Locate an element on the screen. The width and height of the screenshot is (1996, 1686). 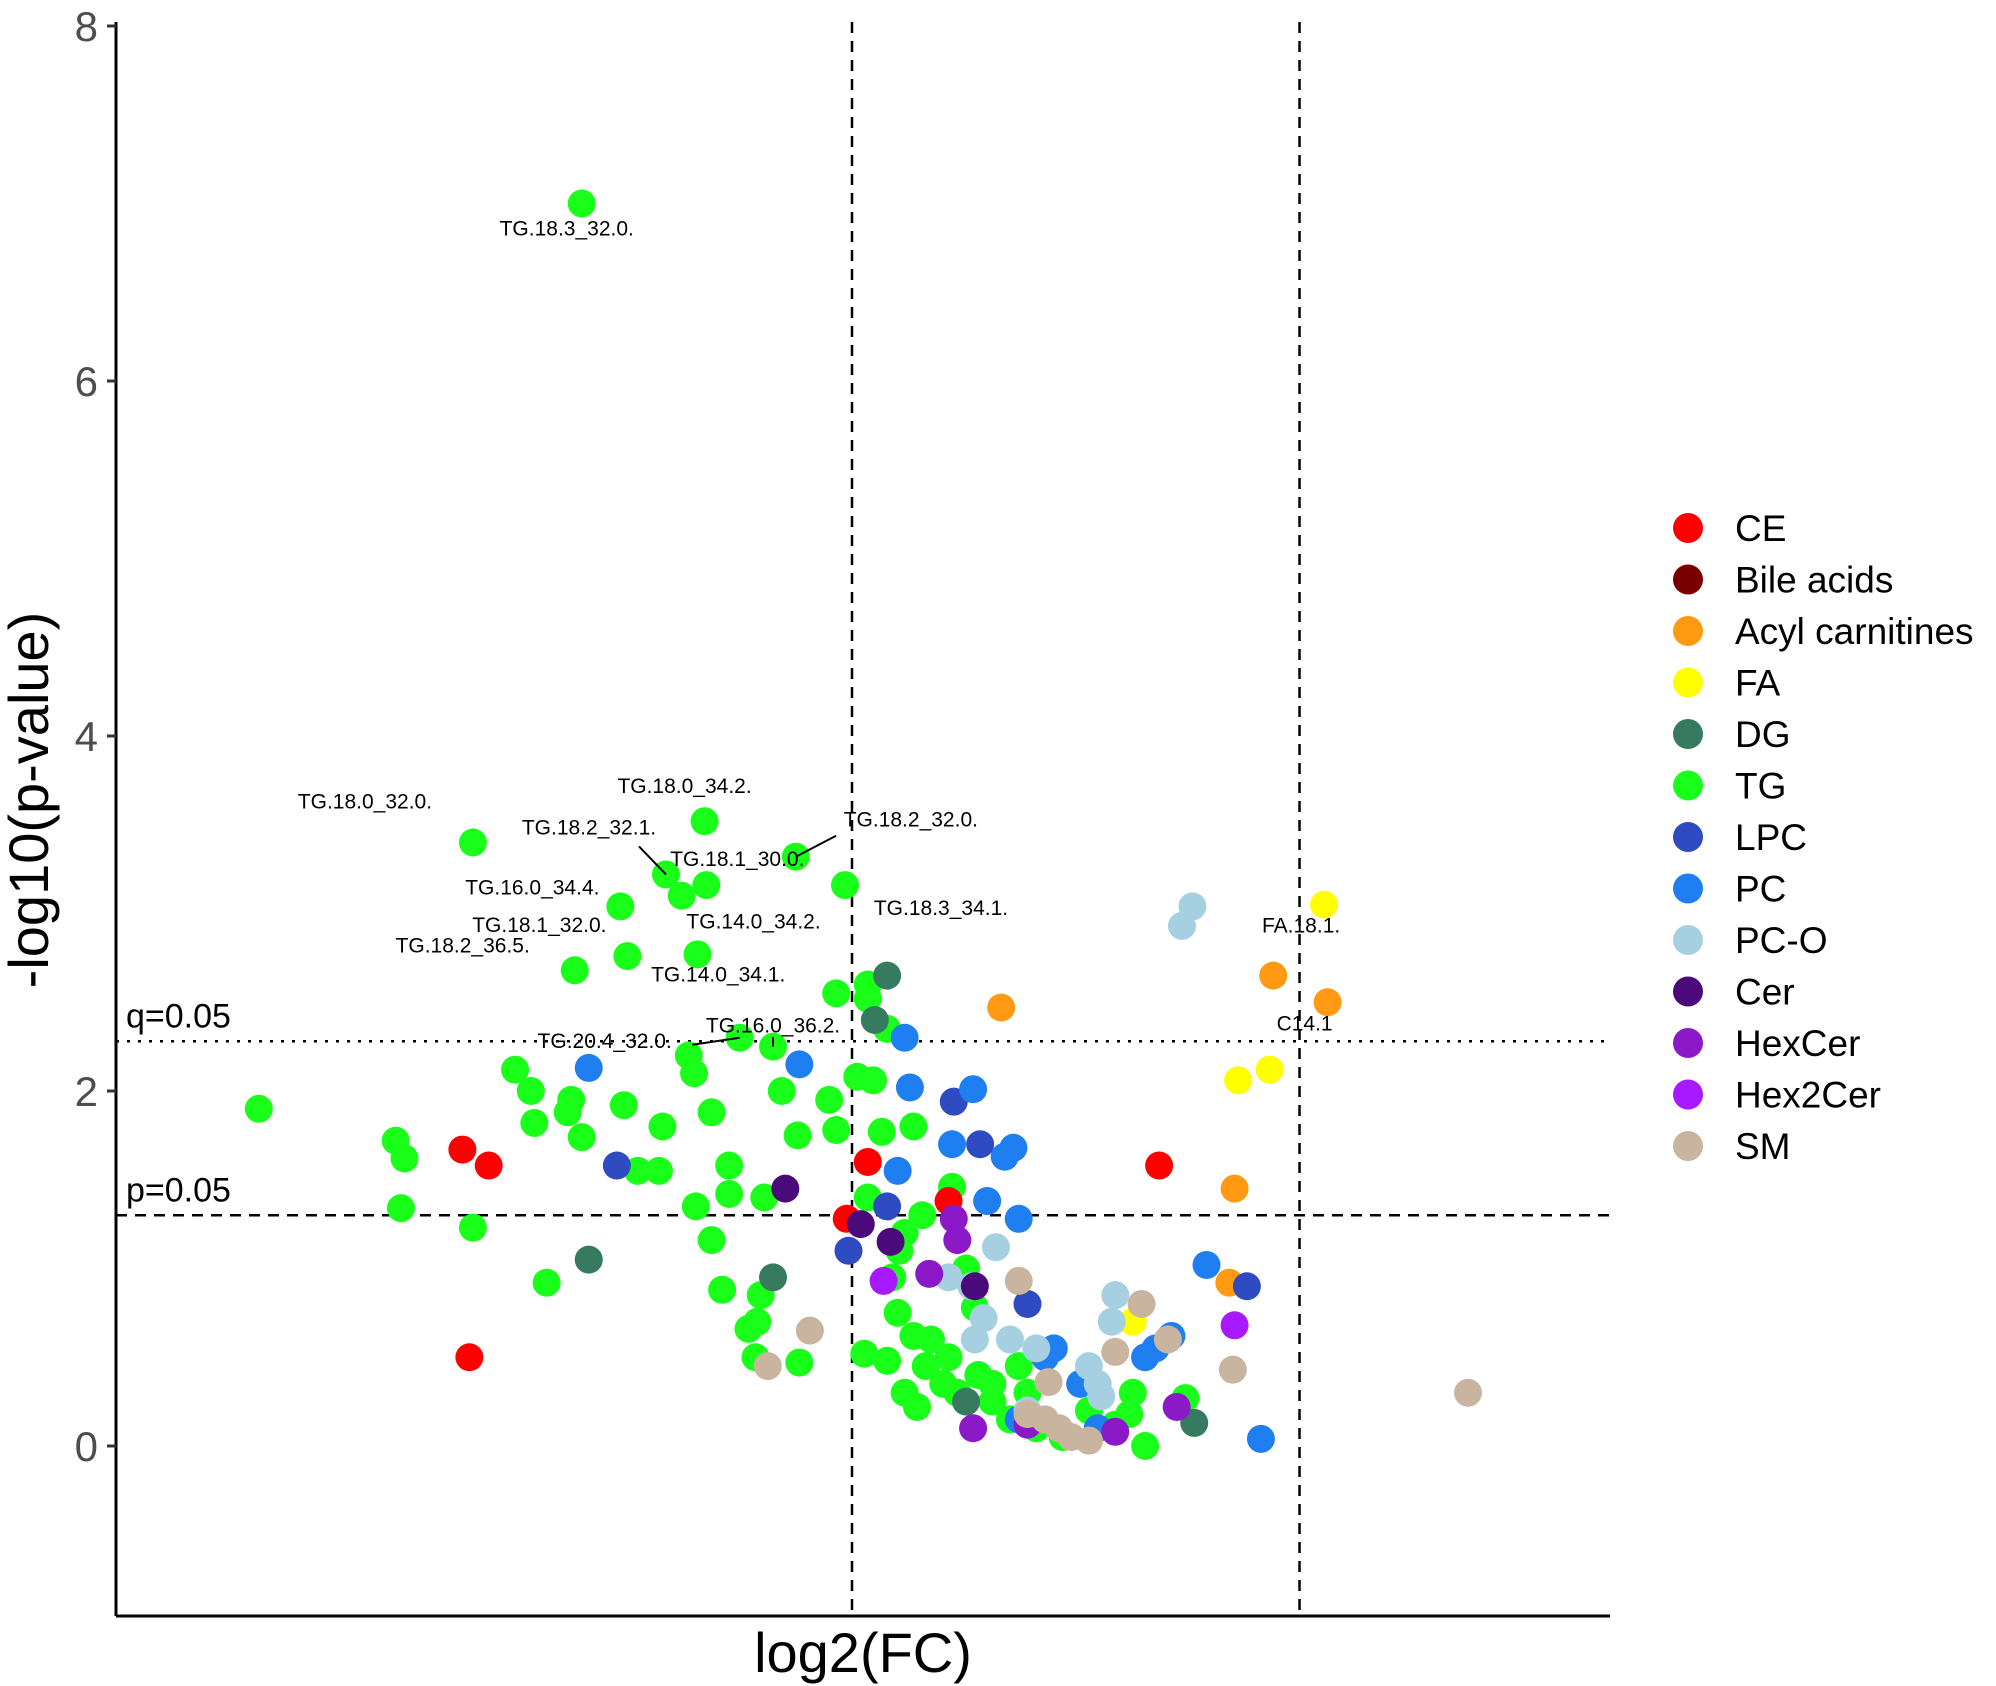
y-axis-title: -log10(p-value) is located at coordinates (30, 800).